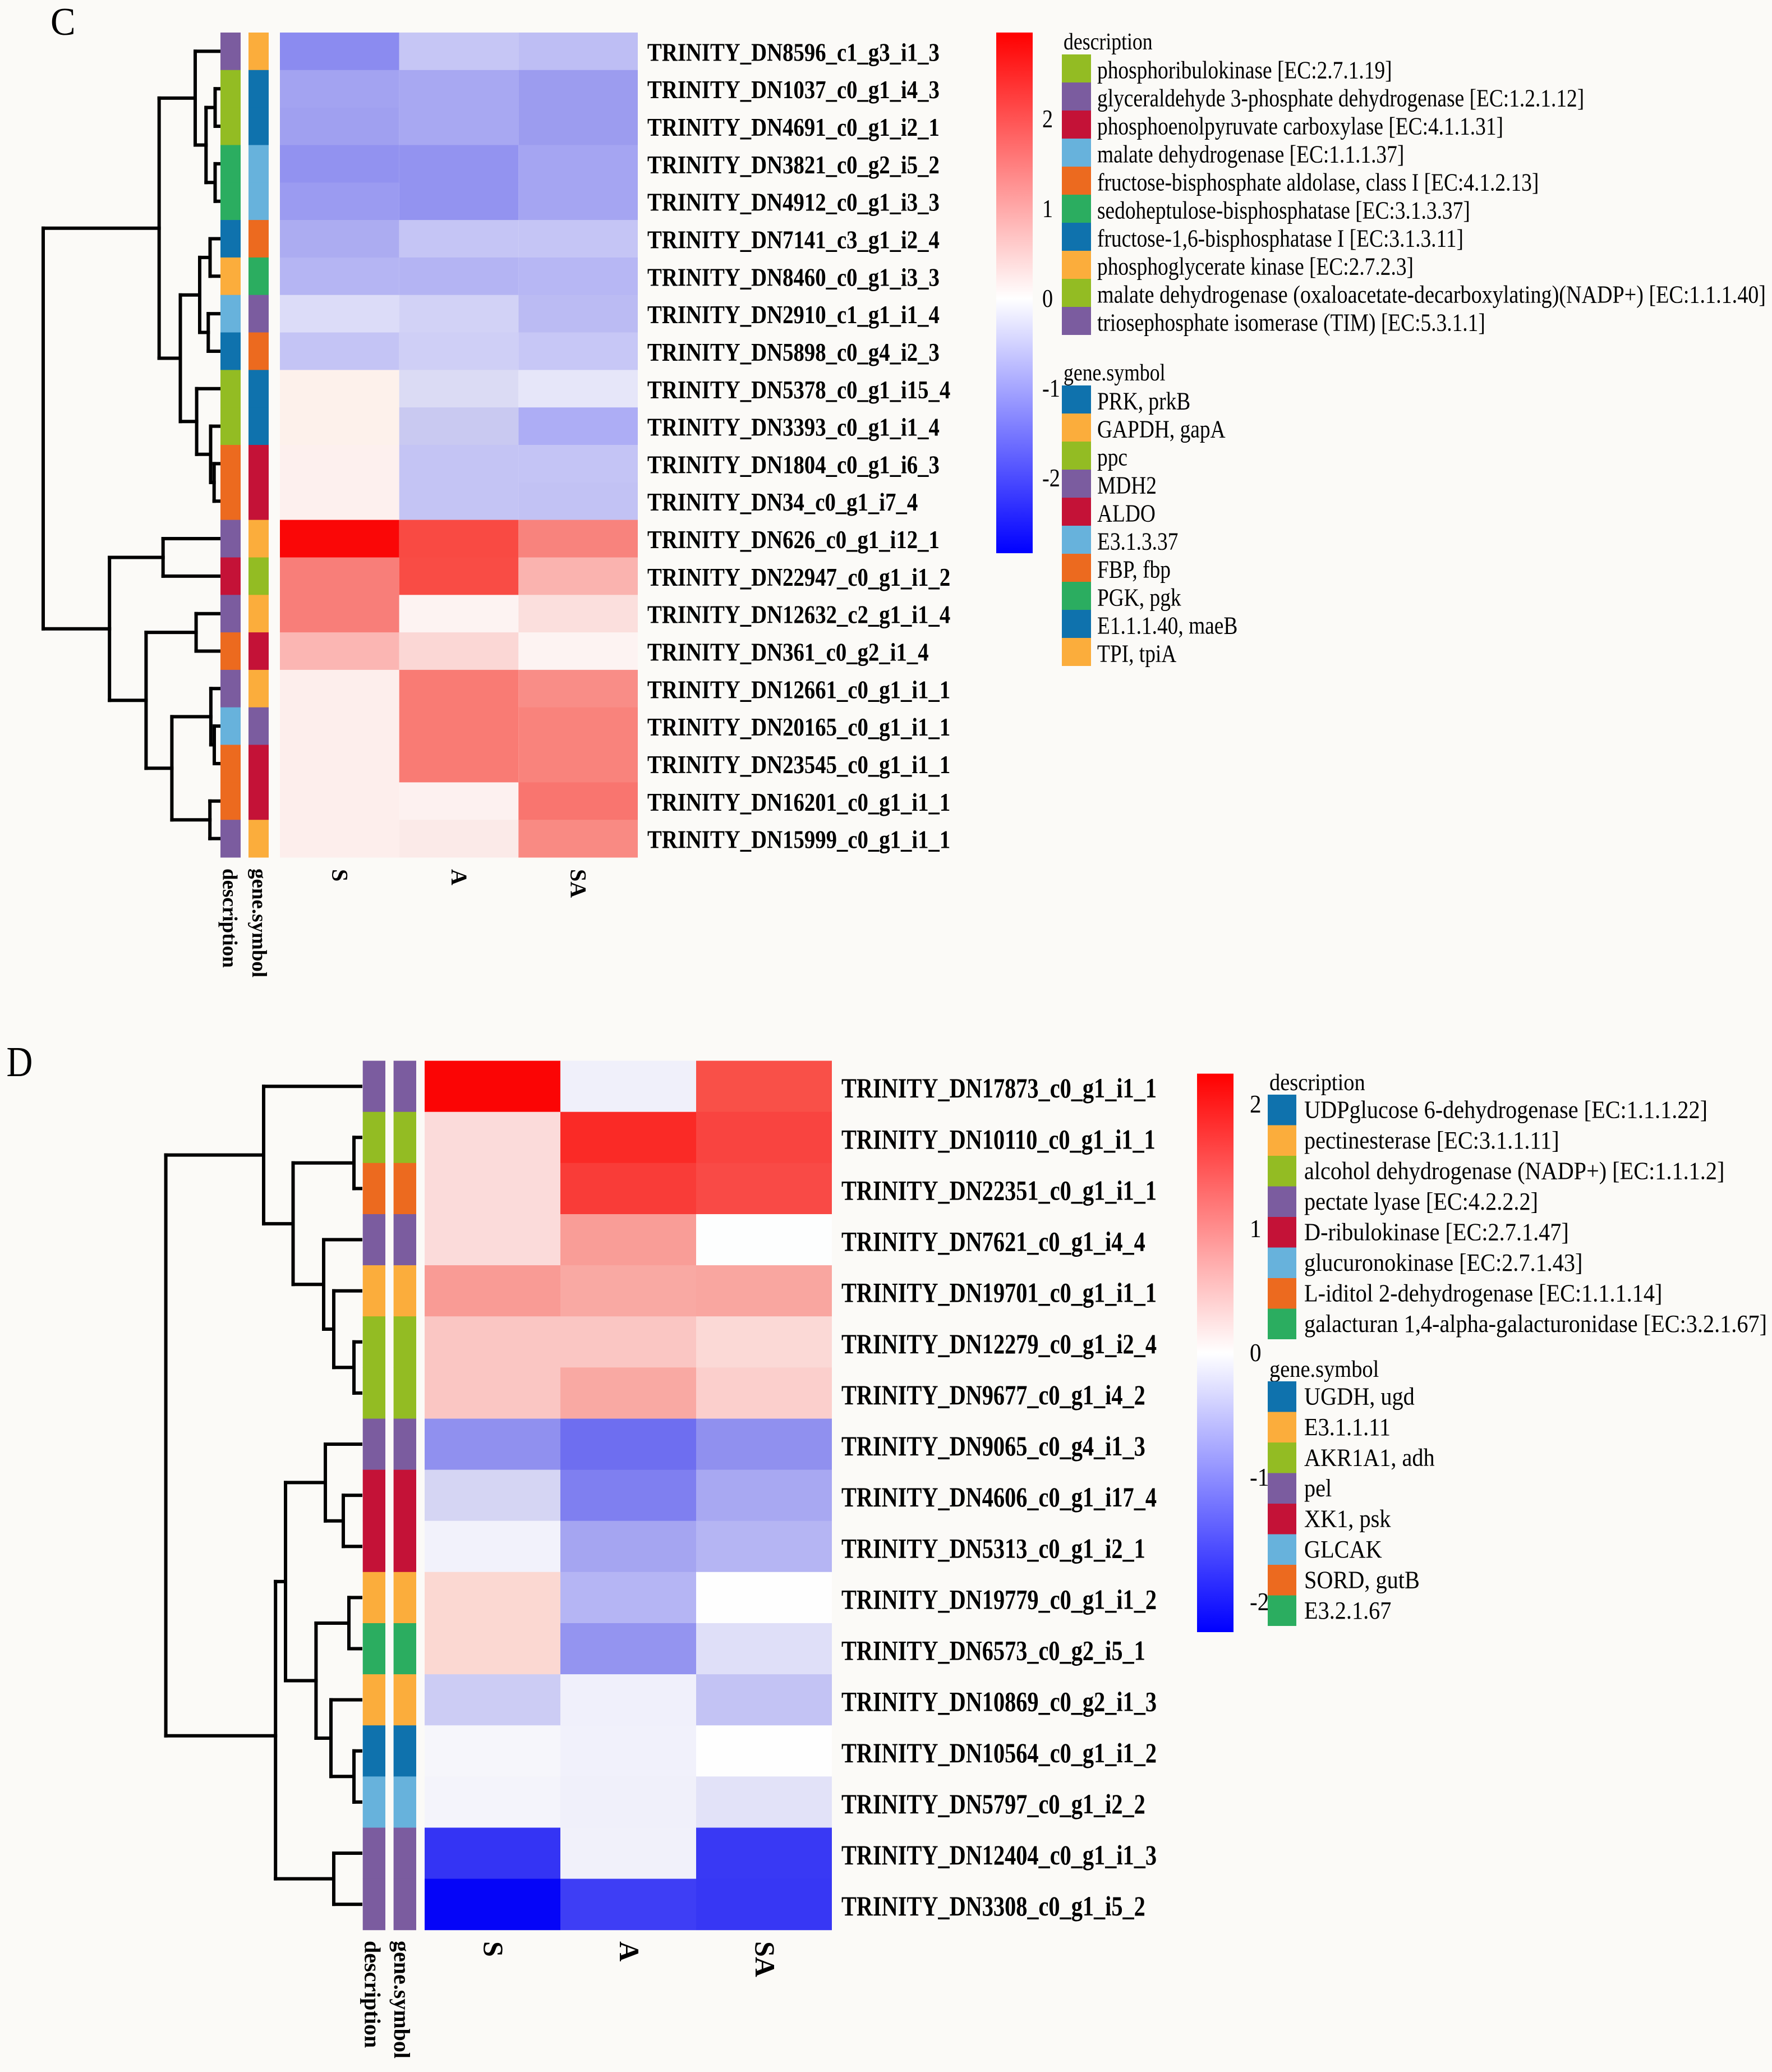 The width and height of the screenshot is (1772, 2072). What do you see at coordinates (1362, 1580) in the screenshot?
I see `svg-text: SORD, gutB` at bounding box center [1362, 1580].